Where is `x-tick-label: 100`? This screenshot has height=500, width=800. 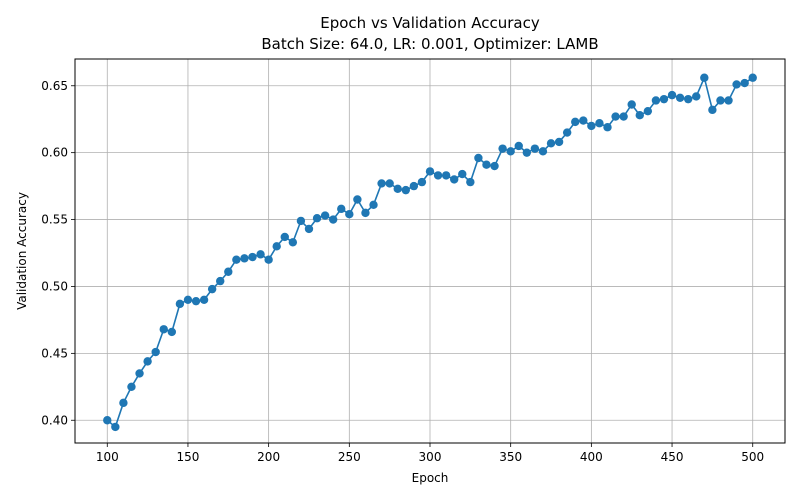
x-tick-label: 100 is located at coordinates (107, 457).